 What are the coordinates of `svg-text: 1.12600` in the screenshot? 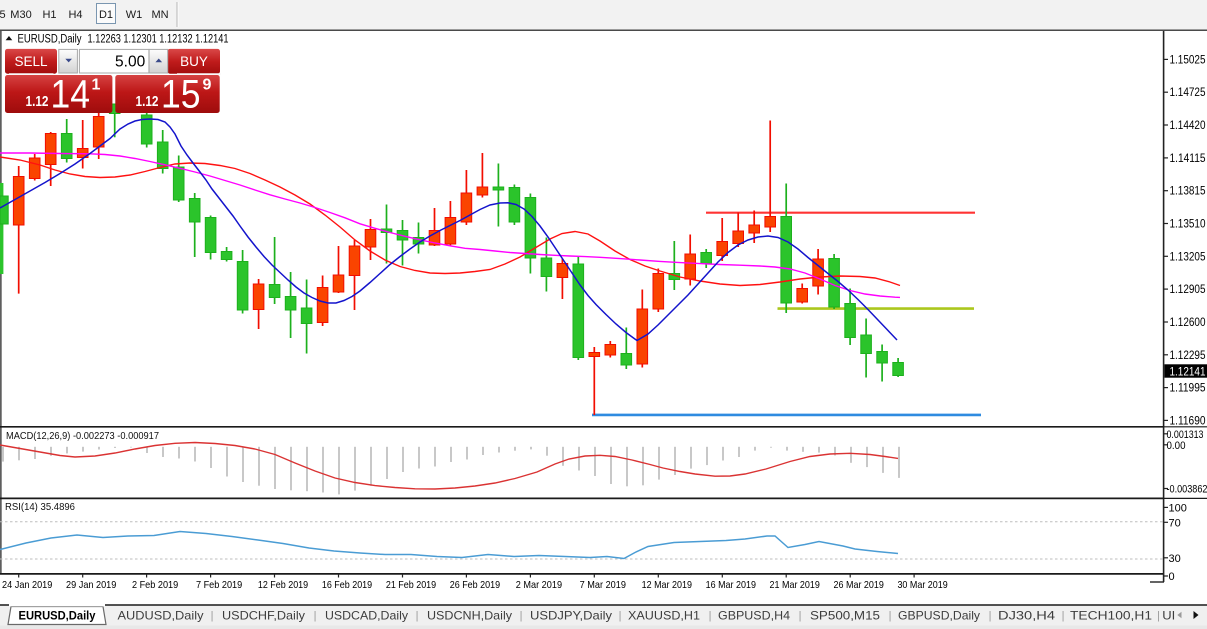 It's located at (1188, 323).